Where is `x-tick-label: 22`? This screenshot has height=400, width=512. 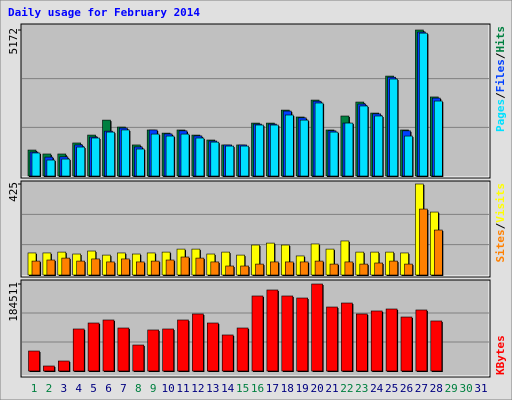 x-tick-label: 22 is located at coordinates (346, 388).